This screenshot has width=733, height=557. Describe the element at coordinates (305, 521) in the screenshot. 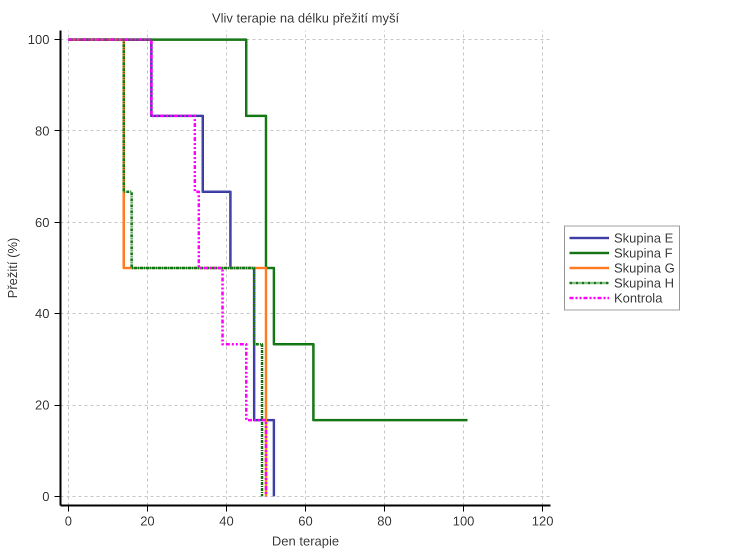

I see `x-tick-label: 60` at that location.